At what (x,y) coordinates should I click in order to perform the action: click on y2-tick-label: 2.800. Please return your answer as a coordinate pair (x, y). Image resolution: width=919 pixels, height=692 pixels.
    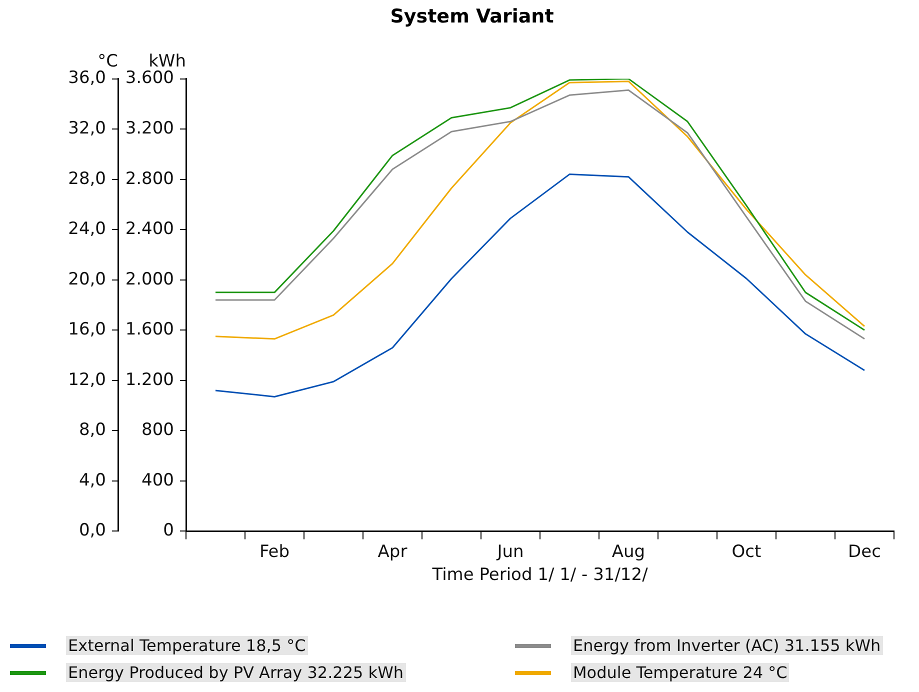
    Looking at the image, I should click on (149, 178).